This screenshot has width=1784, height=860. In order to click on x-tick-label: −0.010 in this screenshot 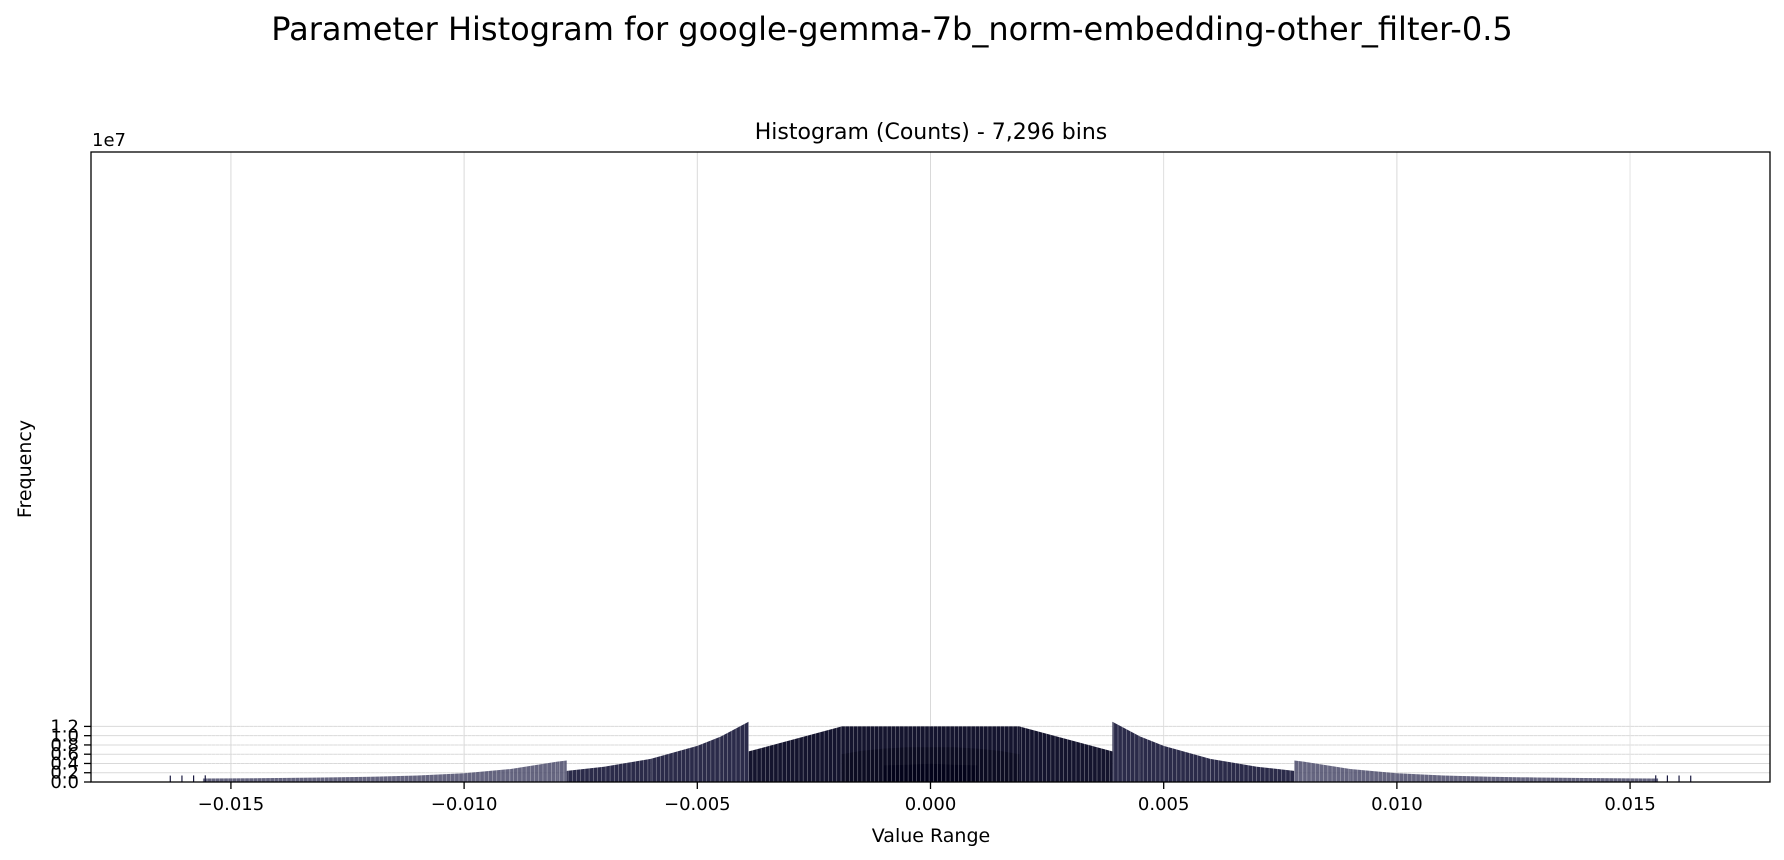, I will do `click(464, 804)`.